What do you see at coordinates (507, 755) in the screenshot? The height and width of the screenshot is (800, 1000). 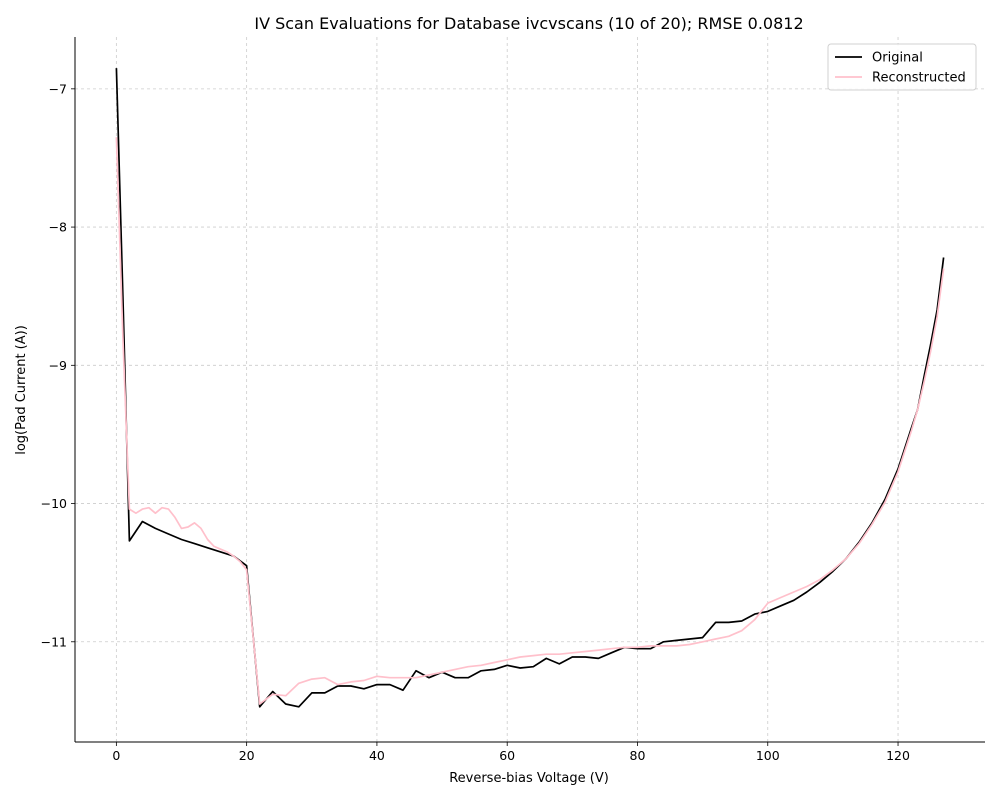 I see `x-tick-label: 60` at bounding box center [507, 755].